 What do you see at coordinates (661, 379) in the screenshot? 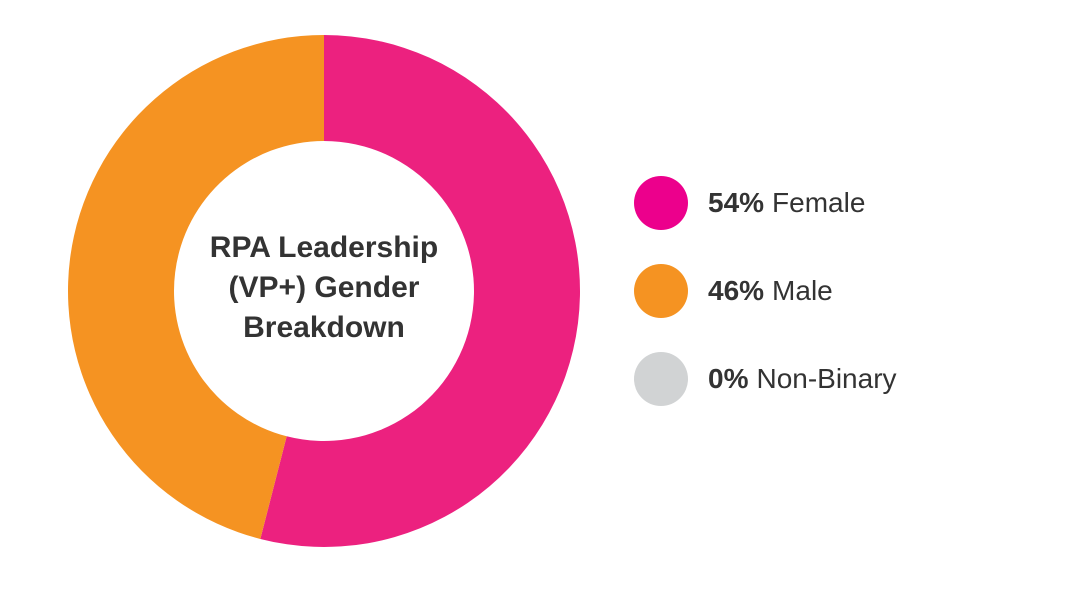
I see `legend-swatch-non-binary` at bounding box center [661, 379].